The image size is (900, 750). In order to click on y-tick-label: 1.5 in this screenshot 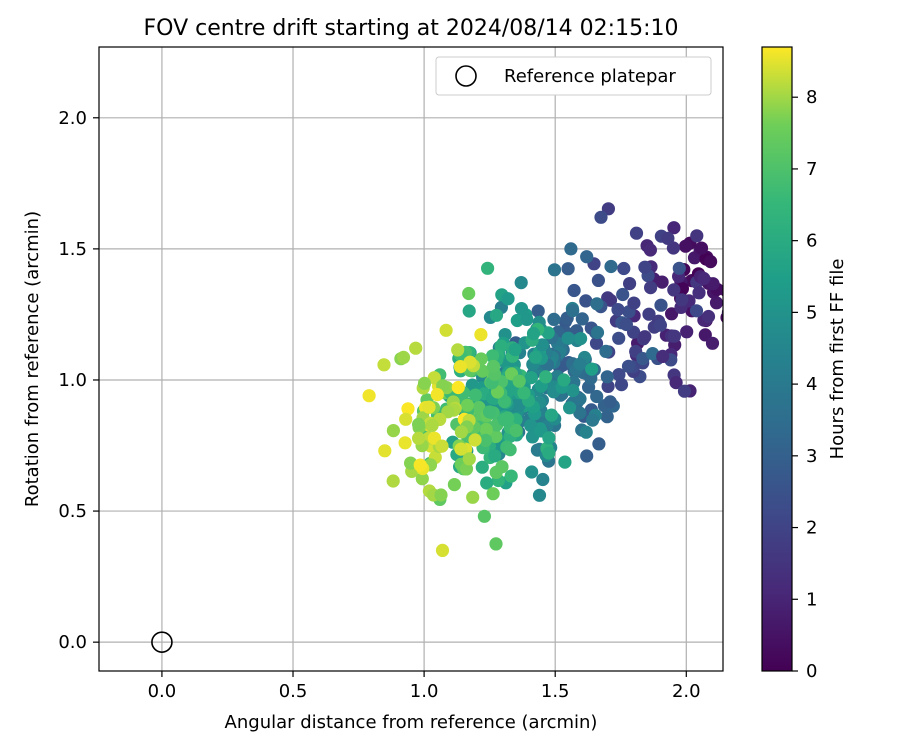, I will do `click(72, 249)`.